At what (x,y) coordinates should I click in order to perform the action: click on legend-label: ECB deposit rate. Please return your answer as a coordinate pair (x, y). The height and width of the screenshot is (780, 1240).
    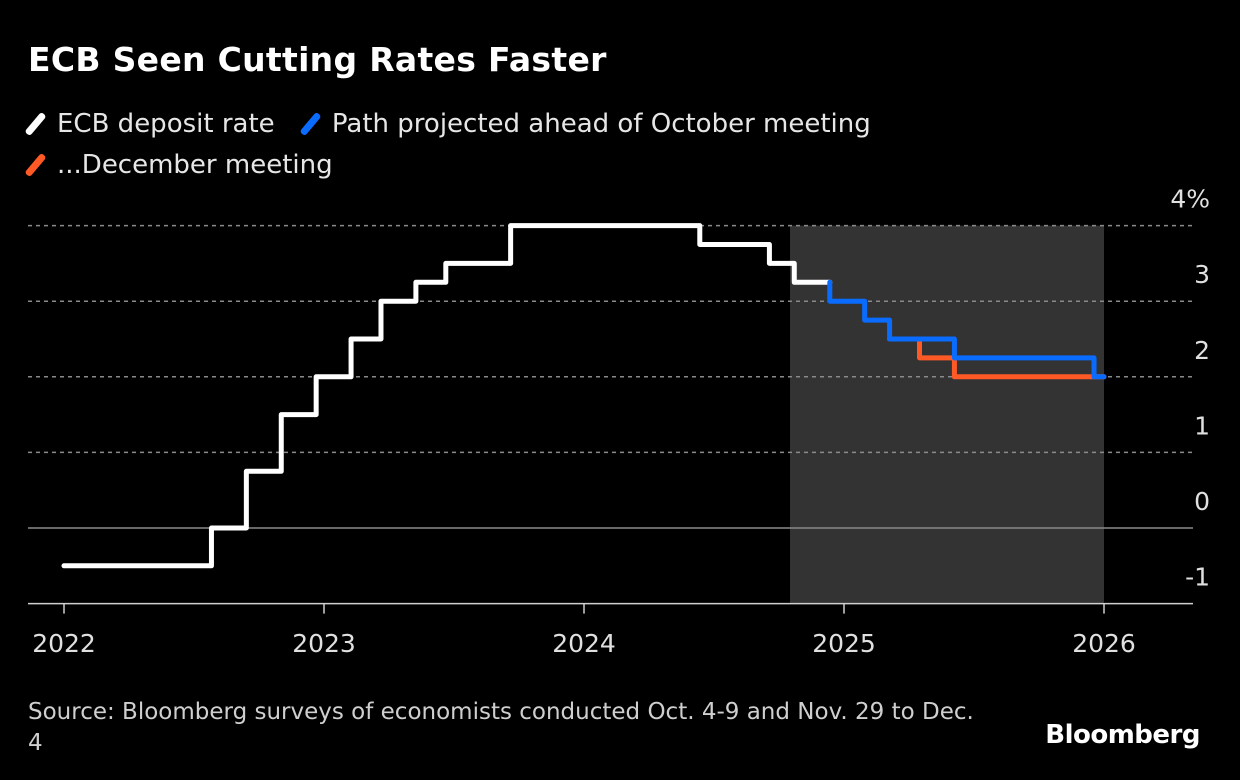
    Looking at the image, I should click on (166, 124).